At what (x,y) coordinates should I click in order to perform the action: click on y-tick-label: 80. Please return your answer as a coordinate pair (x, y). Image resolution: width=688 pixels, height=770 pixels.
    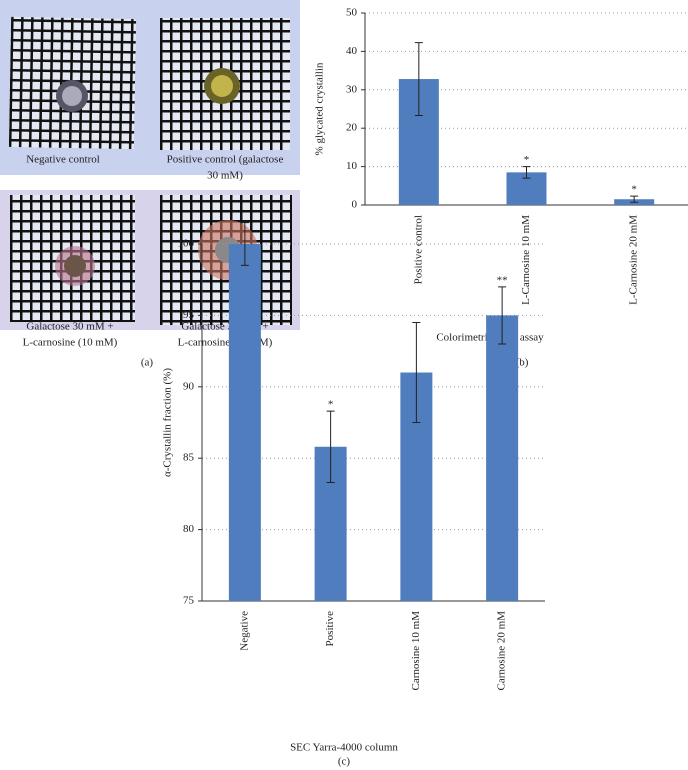
    Looking at the image, I should click on (189, 529).